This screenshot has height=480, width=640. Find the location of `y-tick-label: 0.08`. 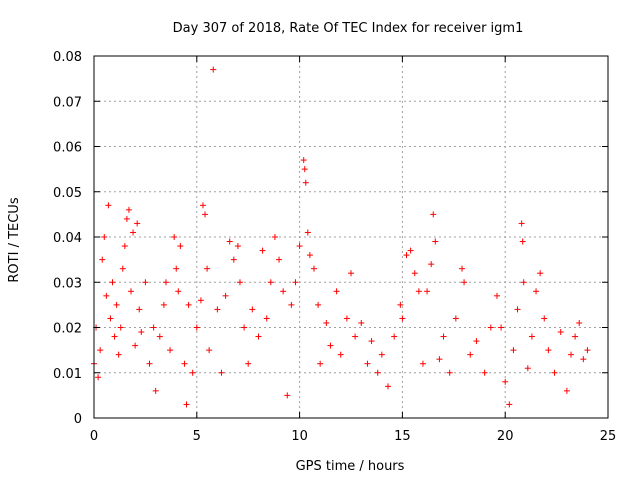

y-tick-label: 0.08 is located at coordinates (67, 57).